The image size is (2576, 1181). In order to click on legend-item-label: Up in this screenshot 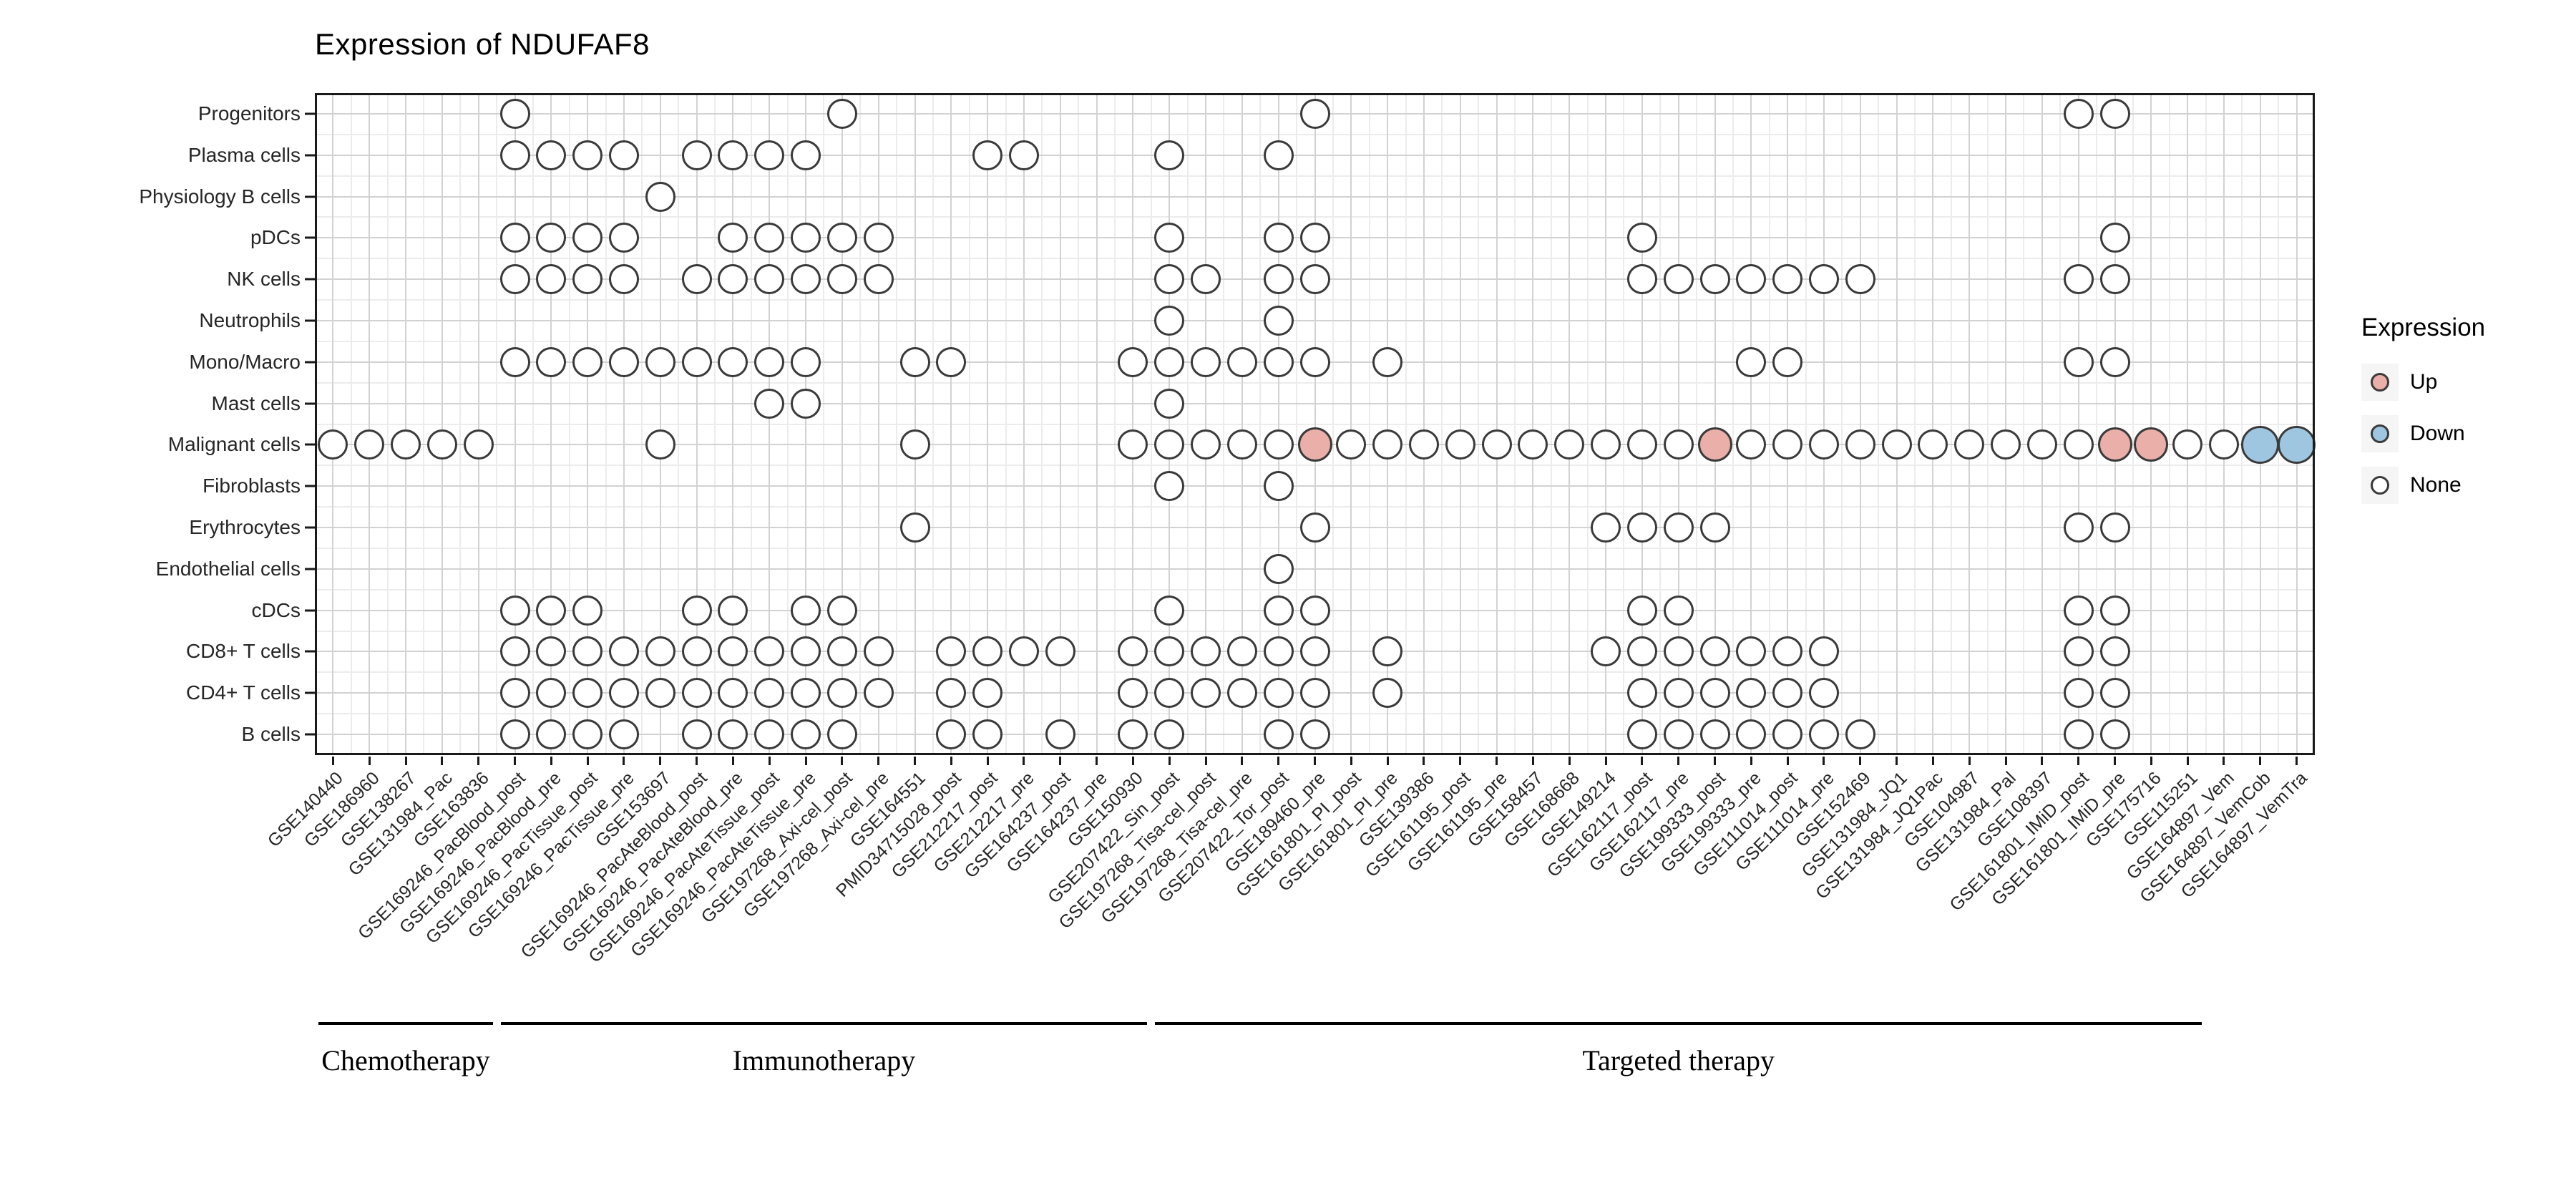, I will do `click(2424, 382)`.